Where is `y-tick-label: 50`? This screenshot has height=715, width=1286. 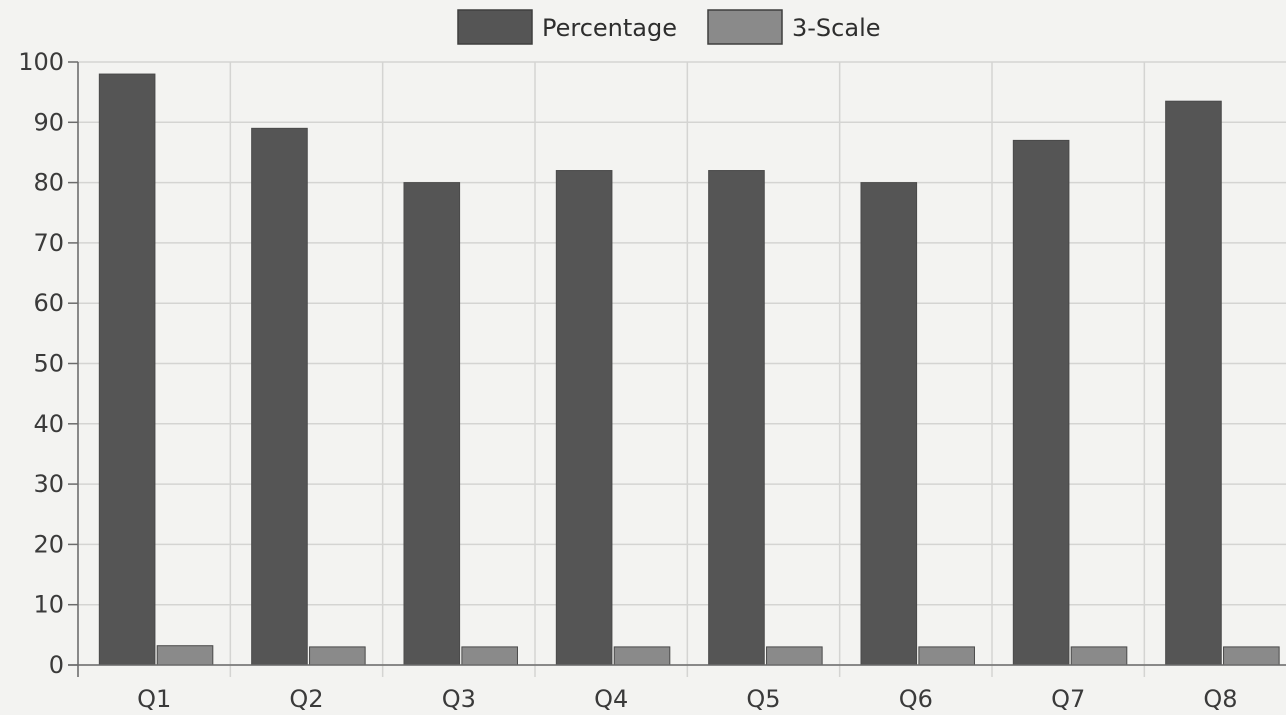
y-tick-label: 50 is located at coordinates (48, 364).